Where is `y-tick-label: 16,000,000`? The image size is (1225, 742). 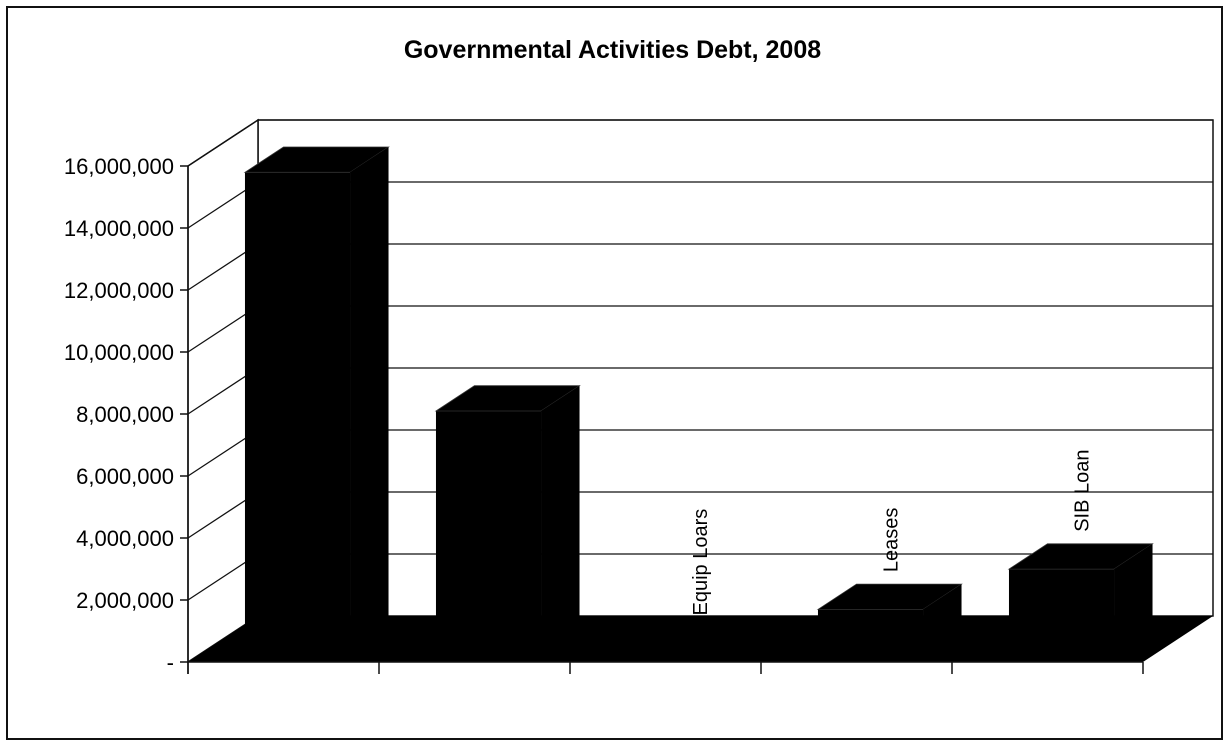 y-tick-label: 16,000,000 is located at coordinates (119, 166).